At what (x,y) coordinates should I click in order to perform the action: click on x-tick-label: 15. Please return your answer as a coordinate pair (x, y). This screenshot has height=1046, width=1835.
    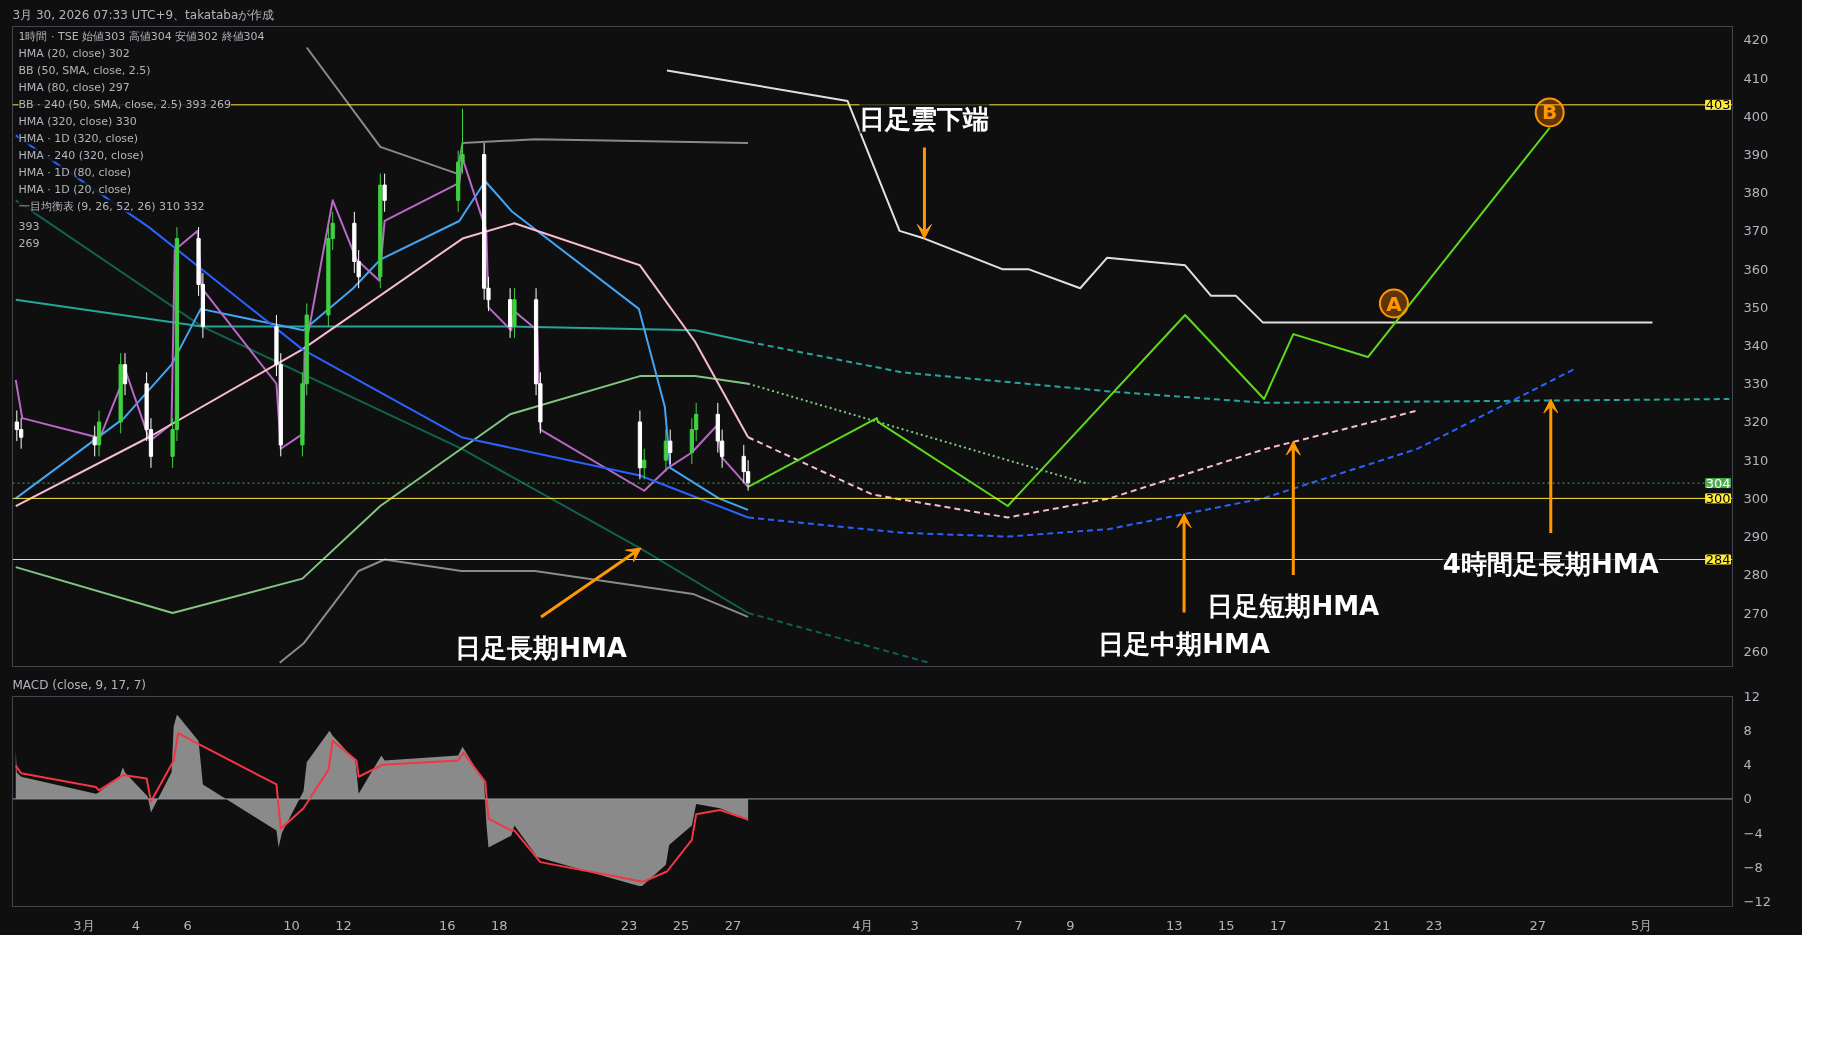
    Looking at the image, I should click on (1226, 925).